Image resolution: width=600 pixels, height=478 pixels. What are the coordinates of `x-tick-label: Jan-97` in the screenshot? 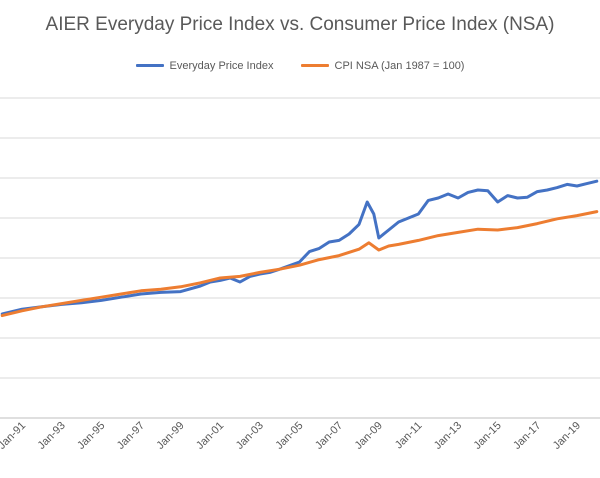 It's located at (131, 436).